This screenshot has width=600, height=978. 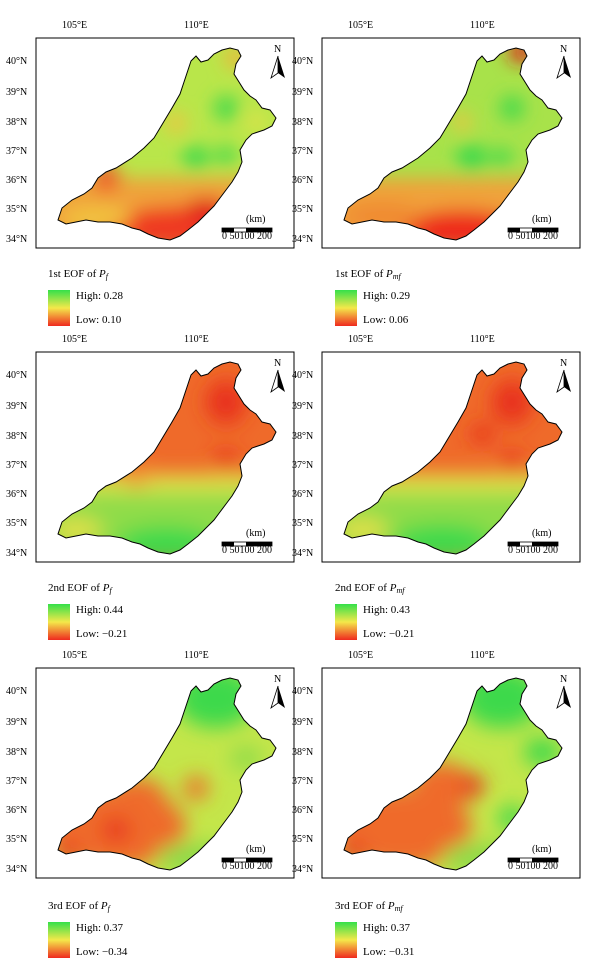 I want to click on legend-title: 2nd EOF of Pf, so click(x=80, y=588).